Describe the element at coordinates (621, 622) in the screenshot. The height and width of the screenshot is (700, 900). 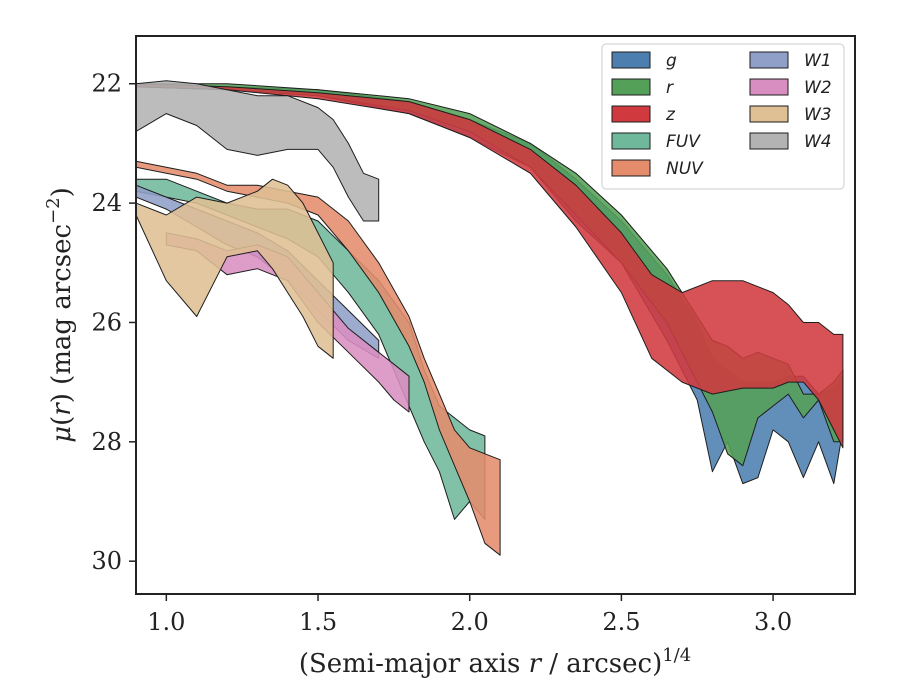
I see `x-tick-label: 2.5` at that location.